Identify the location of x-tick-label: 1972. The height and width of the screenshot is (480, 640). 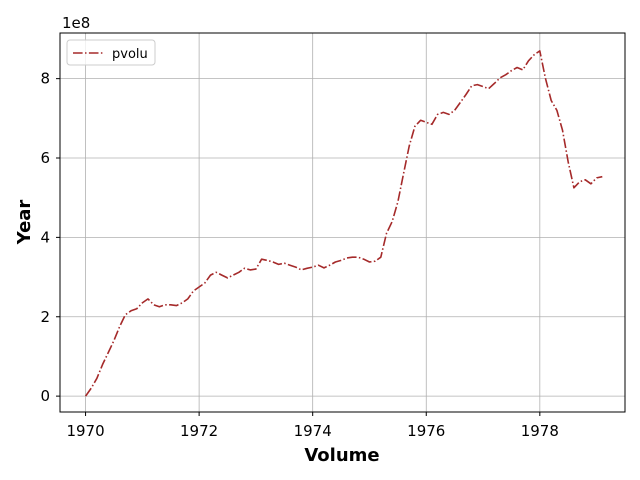
(199, 431).